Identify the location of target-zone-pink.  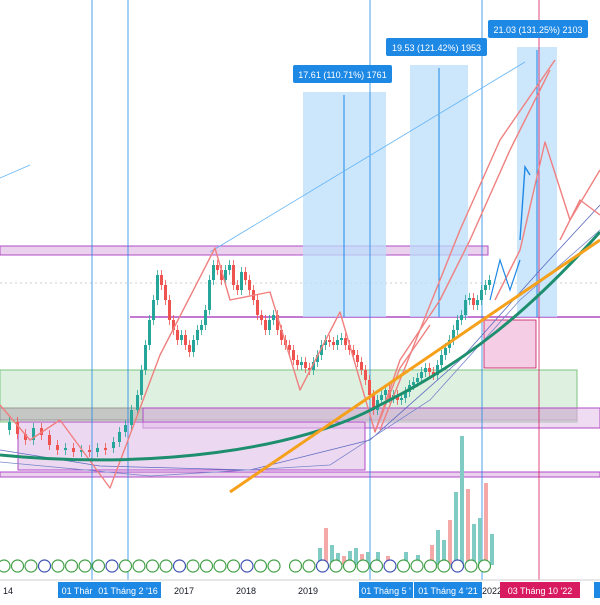
(510, 344).